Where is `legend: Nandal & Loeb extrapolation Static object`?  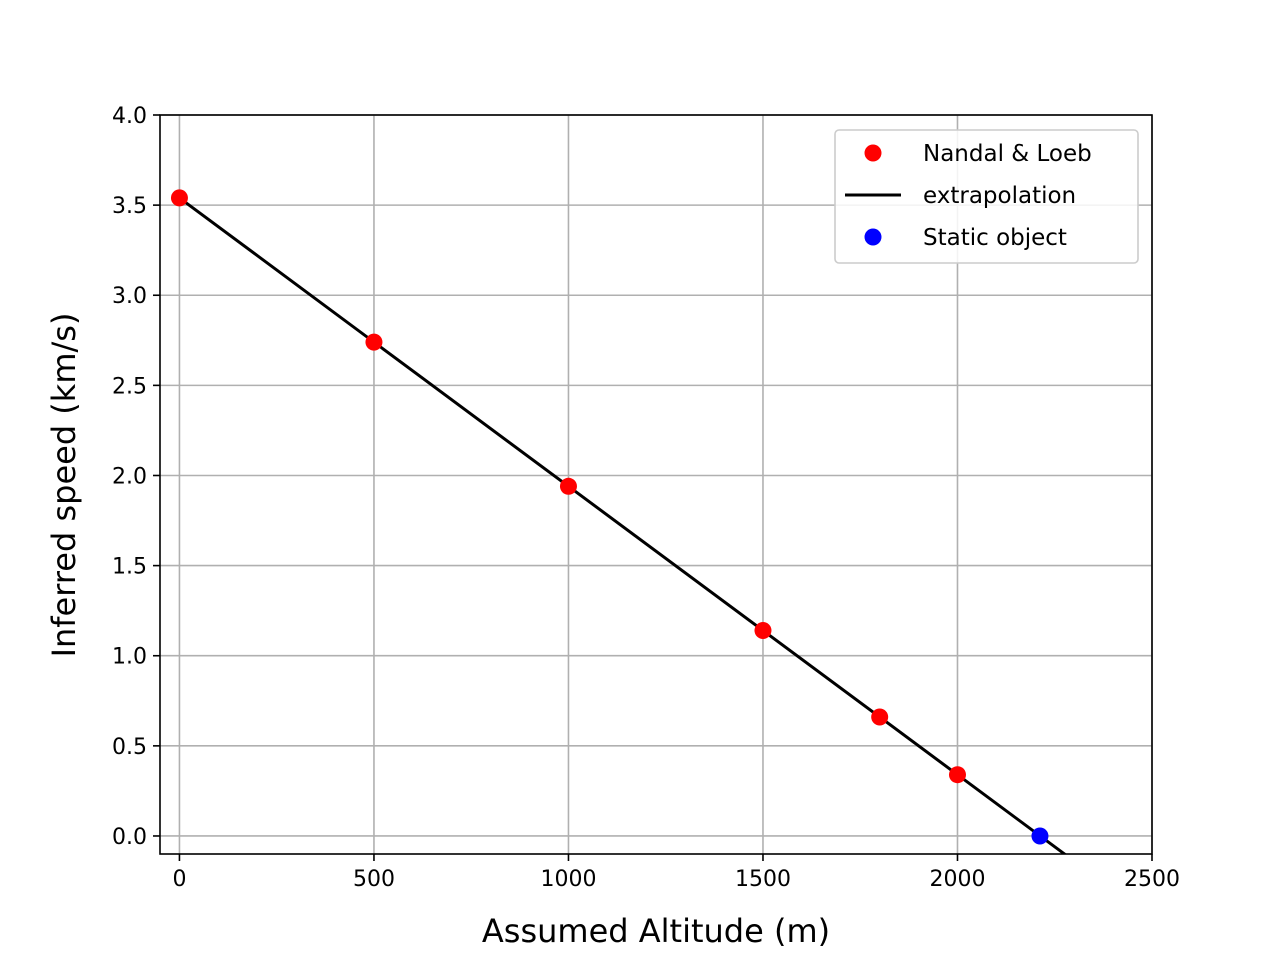 legend: Nandal & Loeb extrapolation Static object is located at coordinates (986, 196).